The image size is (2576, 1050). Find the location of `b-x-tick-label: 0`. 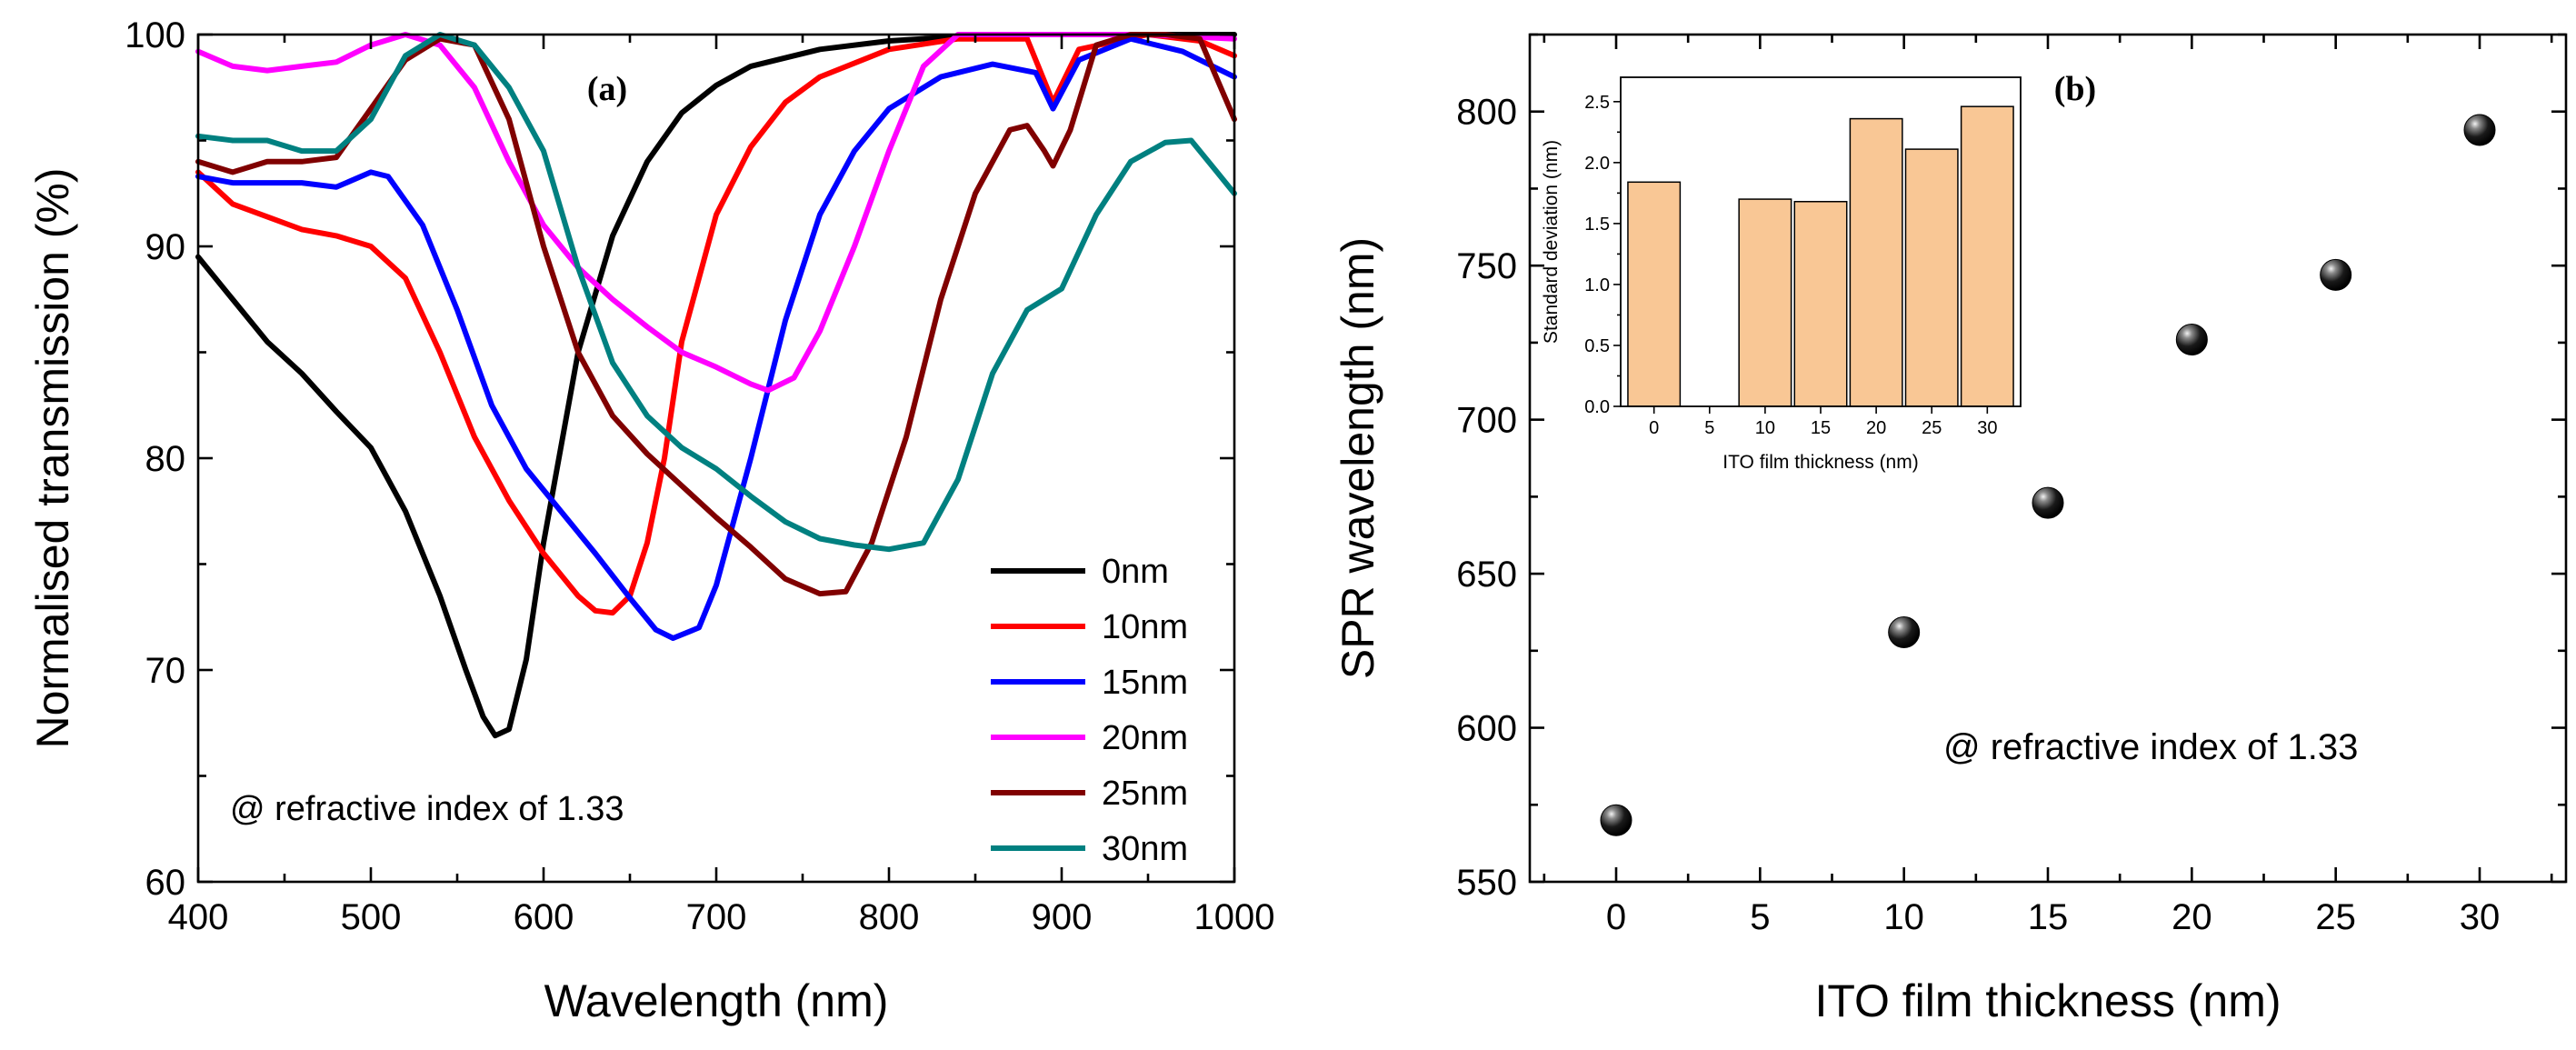

b-x-tick-label: 0 is located at coordinates (1616, 917).